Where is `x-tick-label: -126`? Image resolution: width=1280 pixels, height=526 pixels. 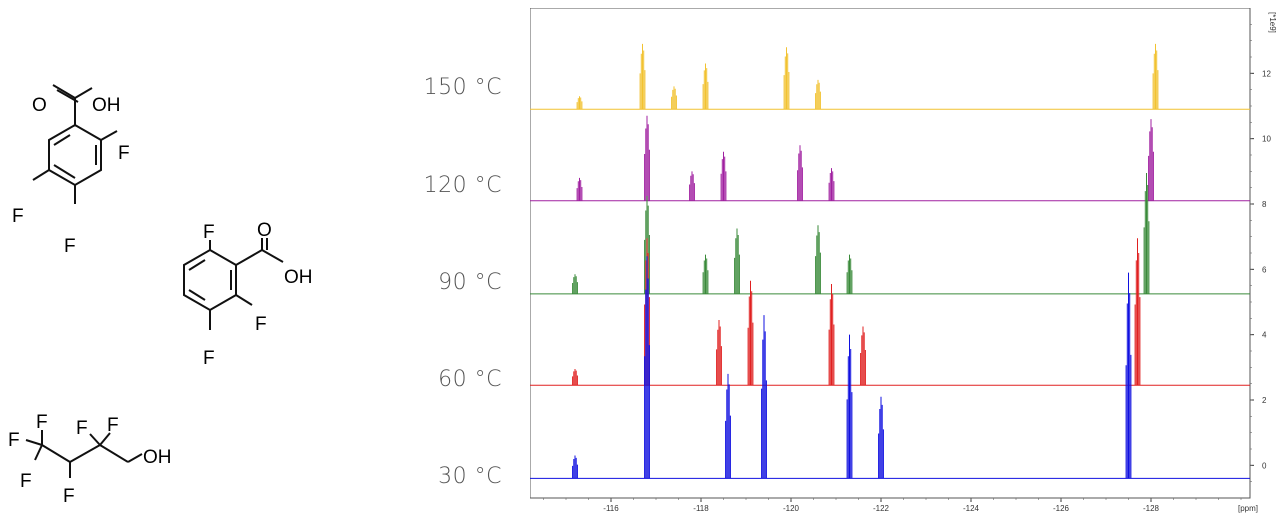 x-tick-label: -126 is located at coordinates (1061, 508).